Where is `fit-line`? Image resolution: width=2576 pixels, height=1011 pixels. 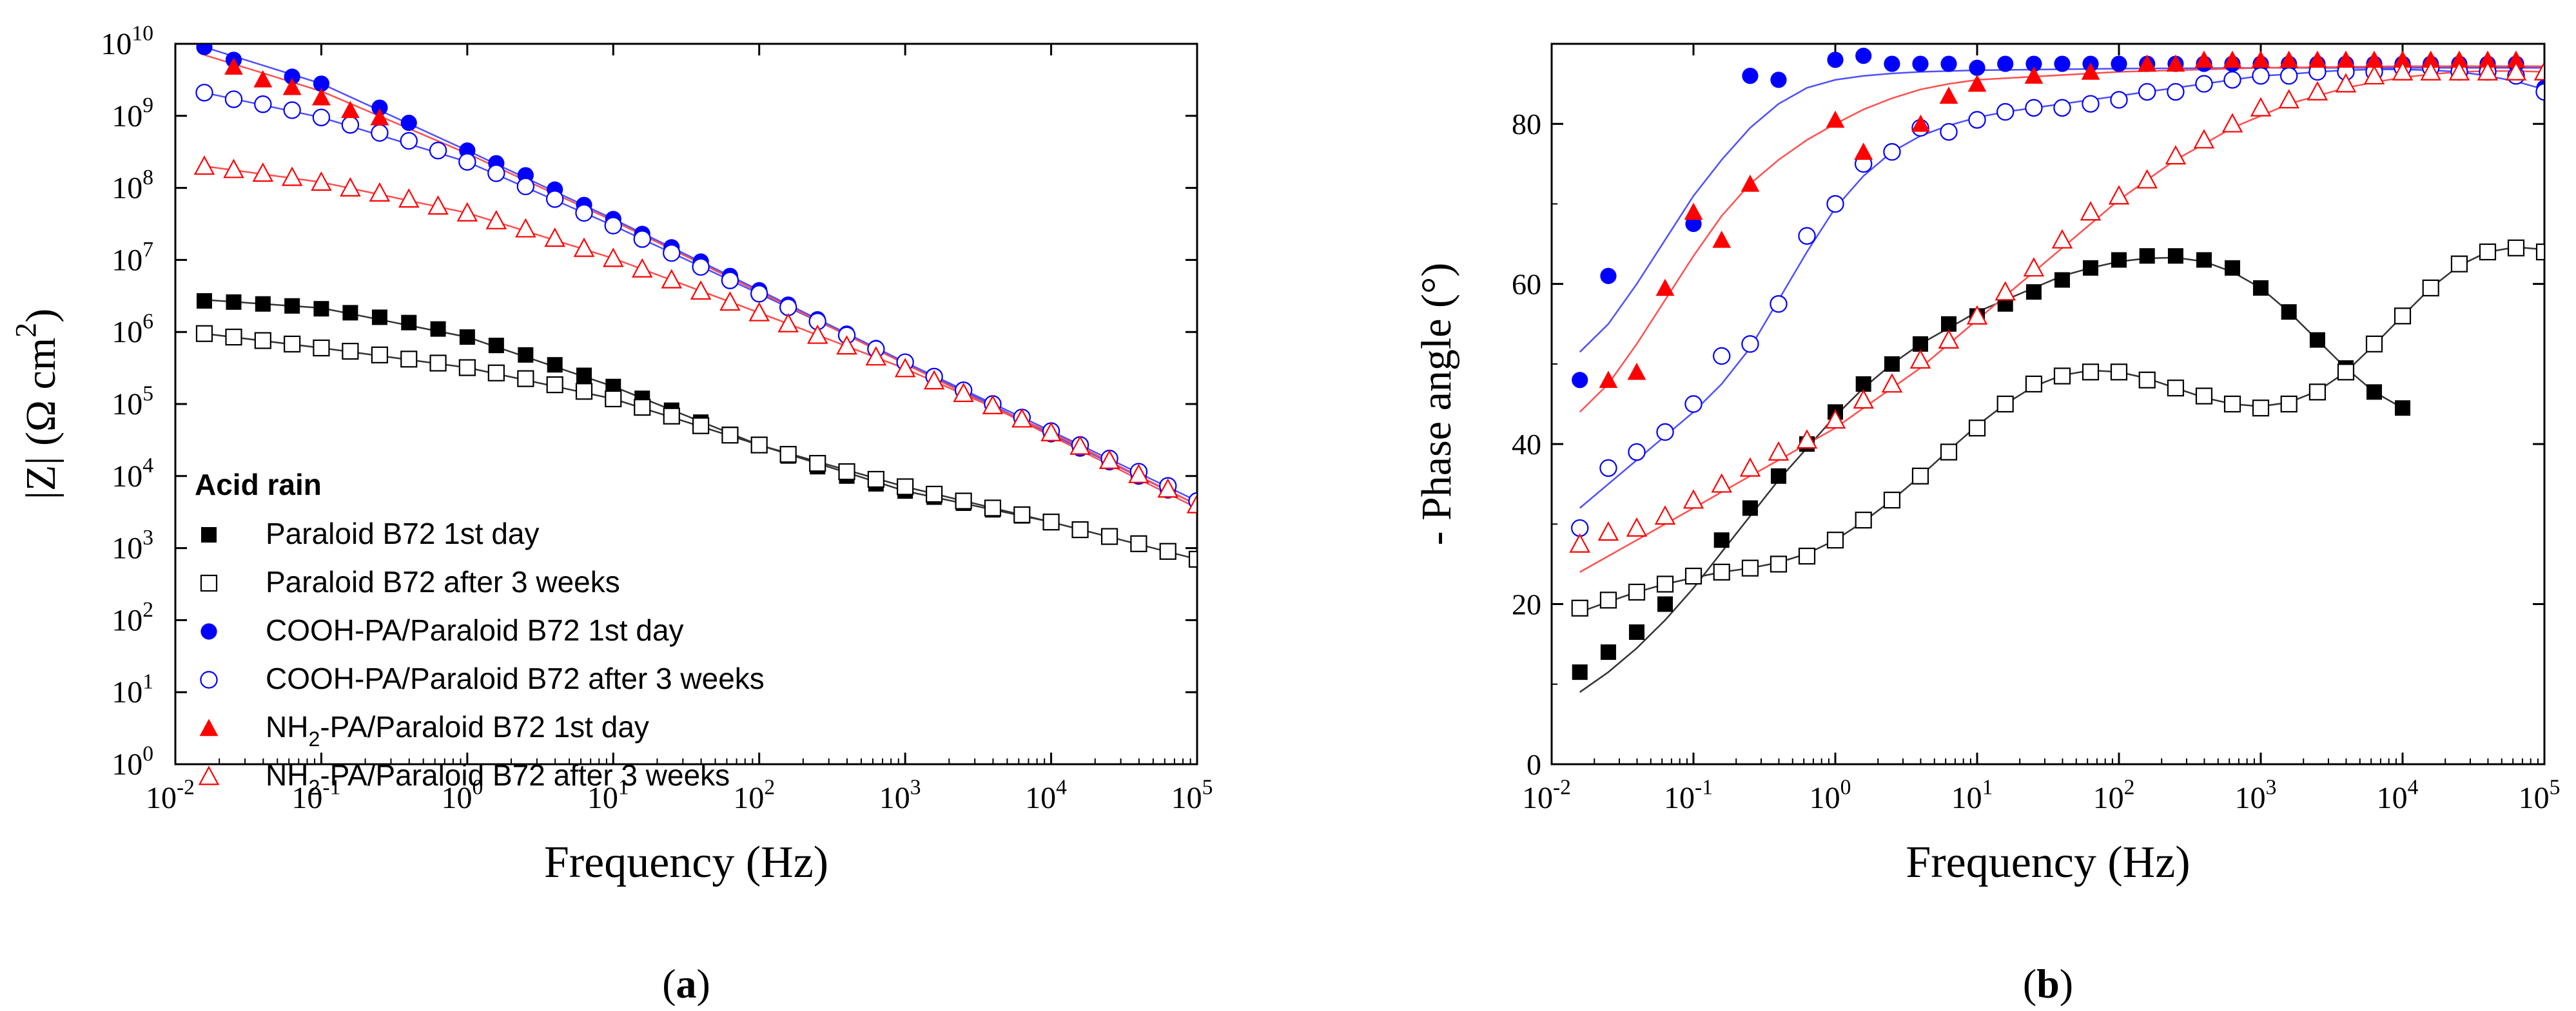 fit-line is located at coordinates (628, 410).